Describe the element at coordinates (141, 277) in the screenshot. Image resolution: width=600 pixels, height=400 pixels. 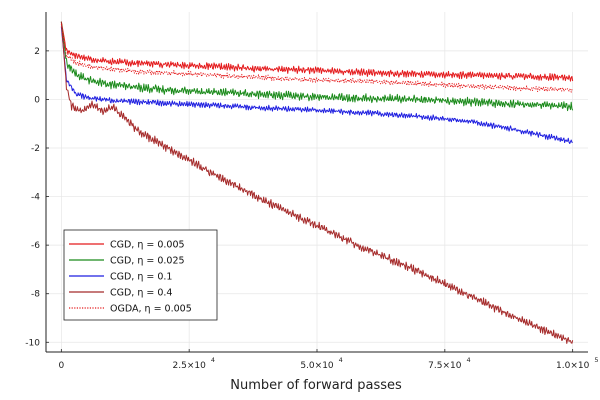
I see `legend-label: CGD, η = 0.1` at that location.